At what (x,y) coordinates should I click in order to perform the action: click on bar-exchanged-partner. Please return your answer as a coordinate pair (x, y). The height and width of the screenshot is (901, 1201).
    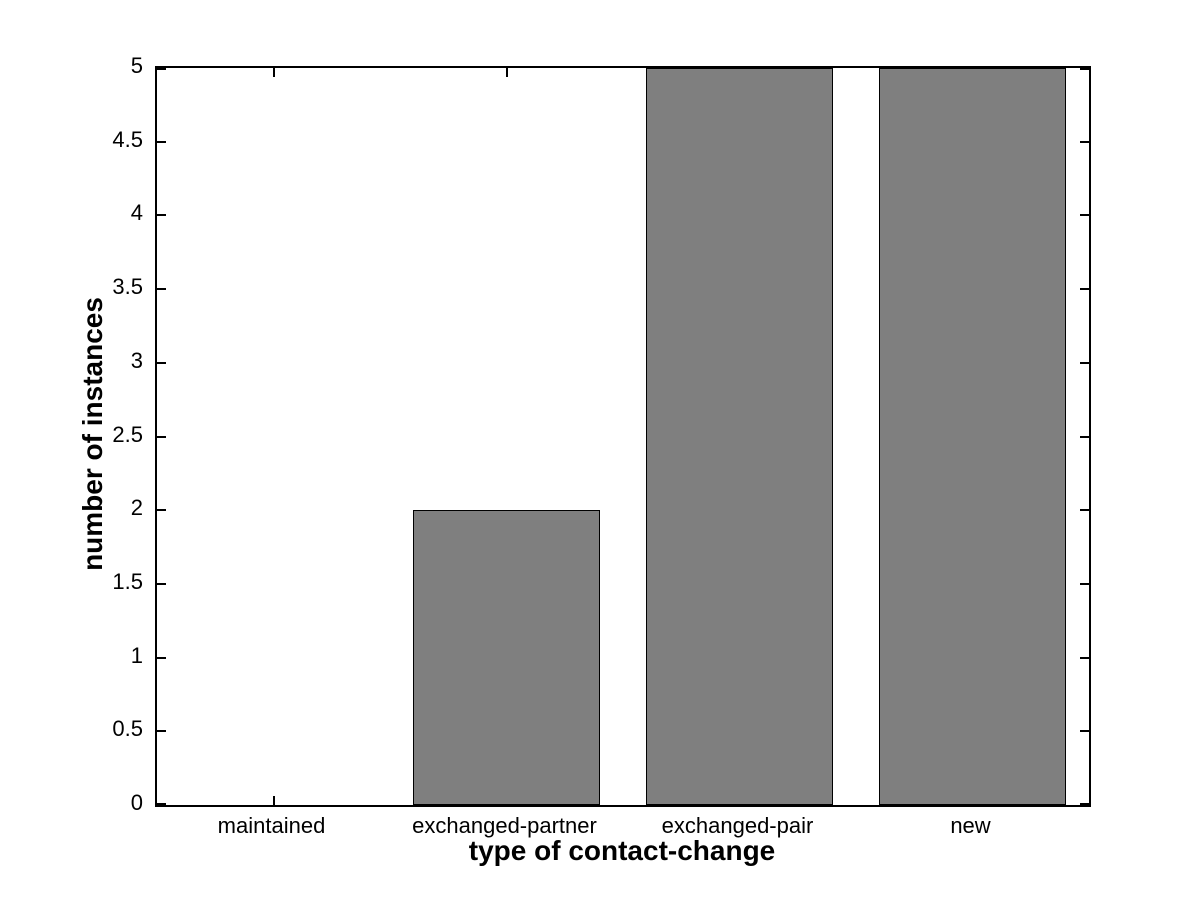
    Looking at the image, I should click on (506, 657).